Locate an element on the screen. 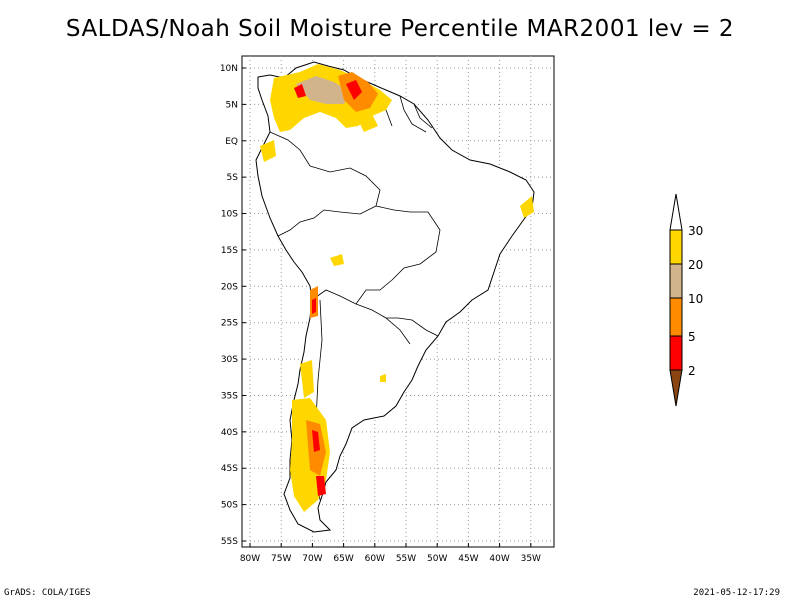 This screenshot has width=800, height=600. shade-patch-chile-north-red is located at coordinates (314, 306).